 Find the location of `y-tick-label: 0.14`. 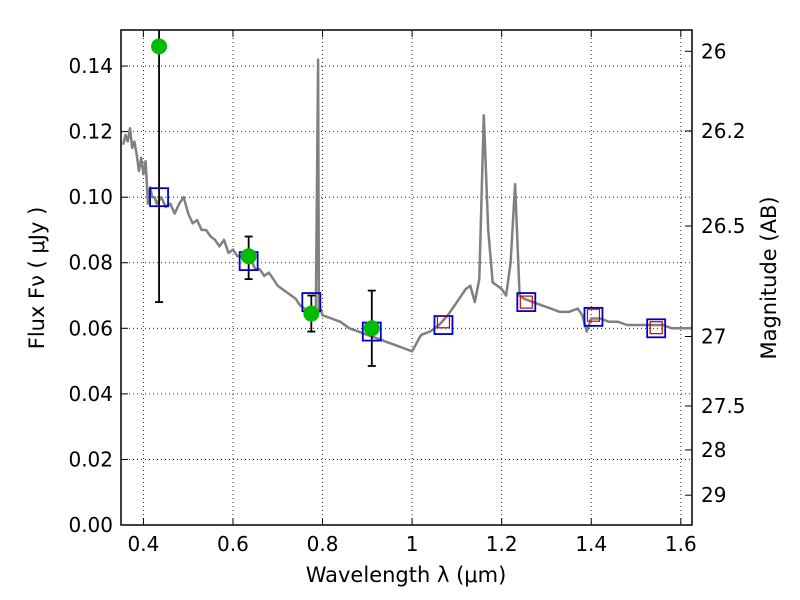

y-tick-label: 0.14 is located at coordinates (90, 66).